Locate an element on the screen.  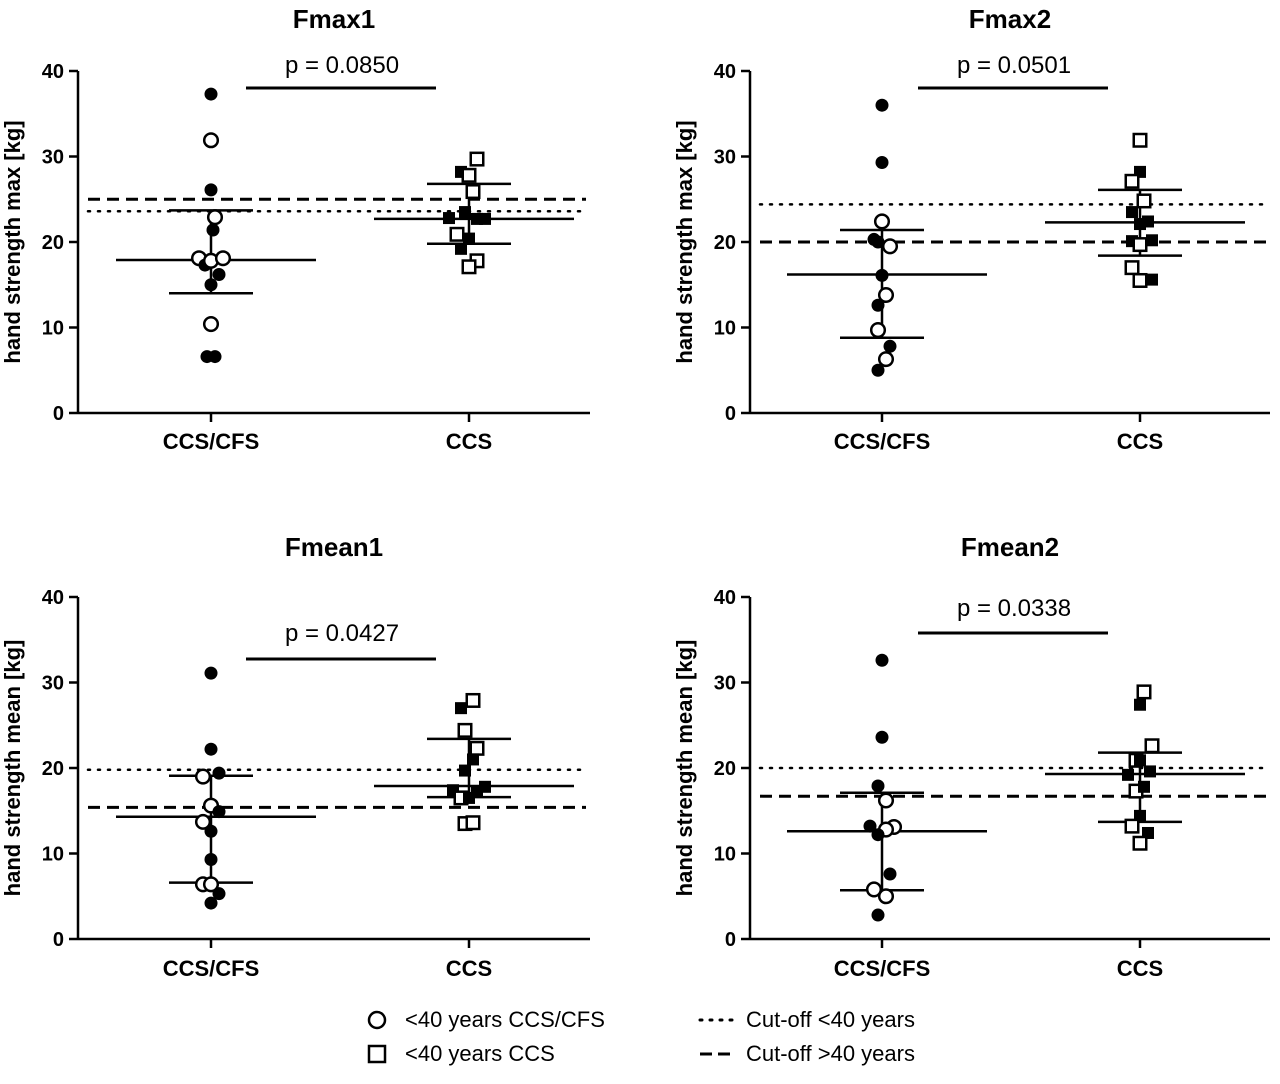
legend-circle-icon is located at coordinates (377, 1020).